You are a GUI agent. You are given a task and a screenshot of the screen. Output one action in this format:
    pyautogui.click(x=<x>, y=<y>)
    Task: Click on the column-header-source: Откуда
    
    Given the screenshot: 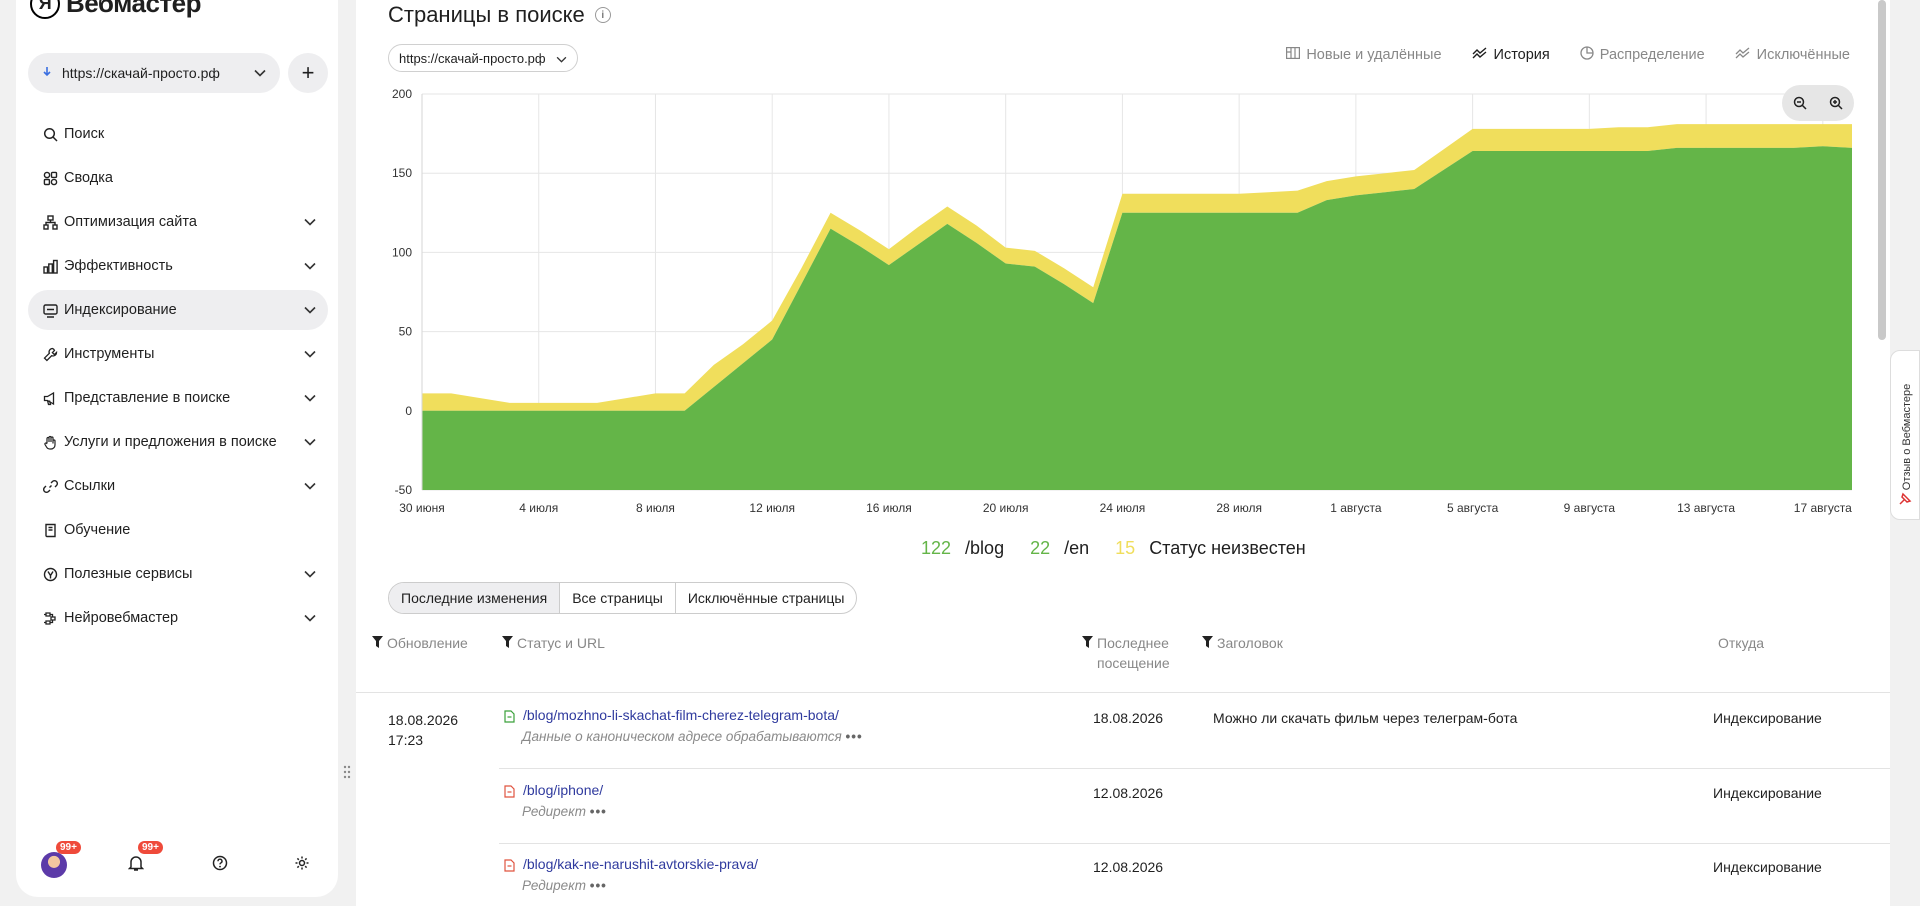 What is the action you would take?
    pyautogui.click(x=1741, y=643)
    